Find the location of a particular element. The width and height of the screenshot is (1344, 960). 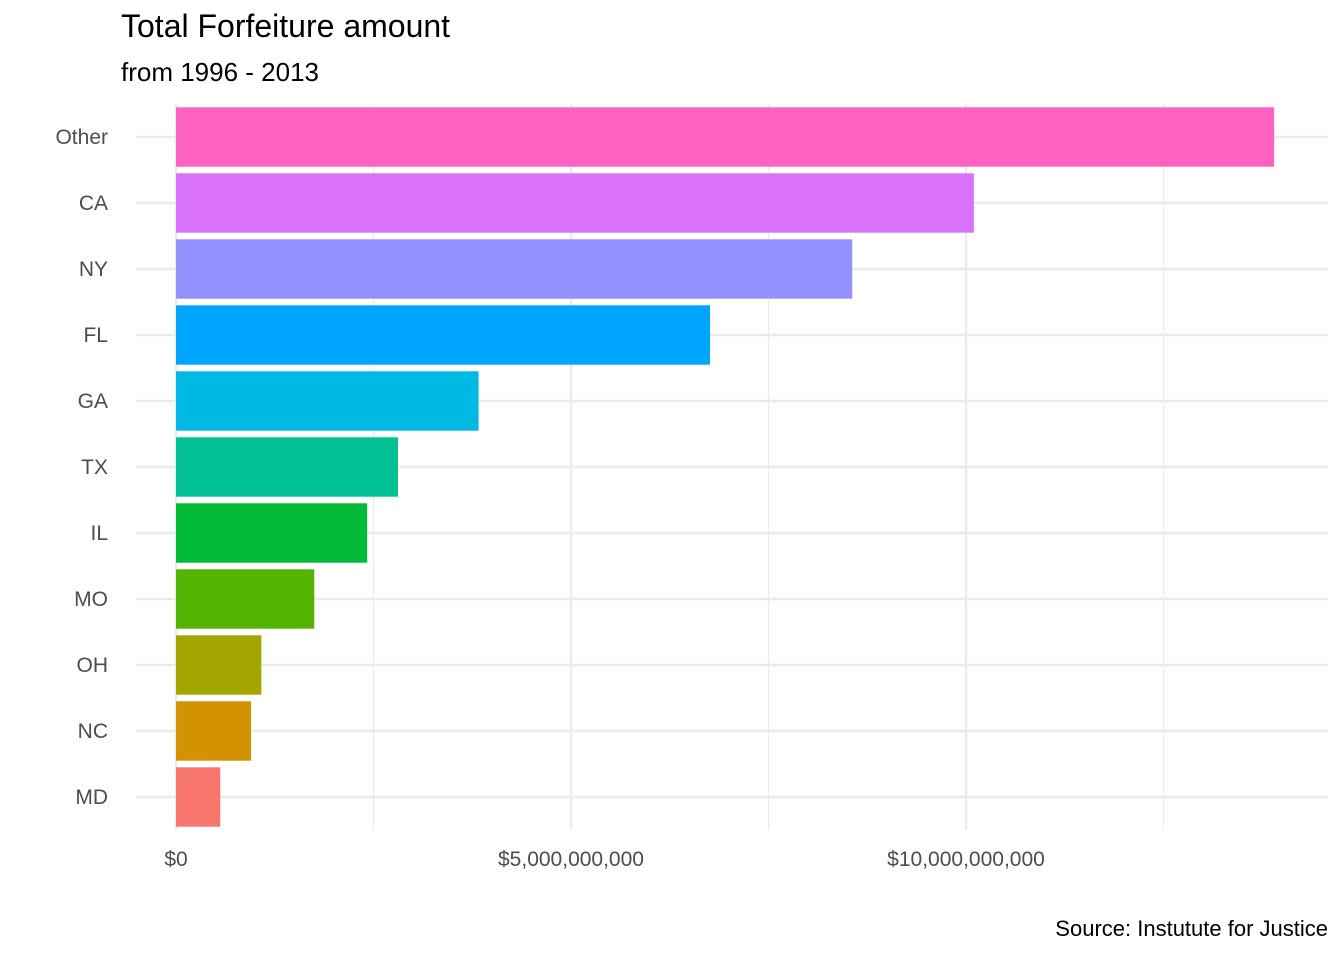

y-tick-label: IL is located at coordinates (99, 533).